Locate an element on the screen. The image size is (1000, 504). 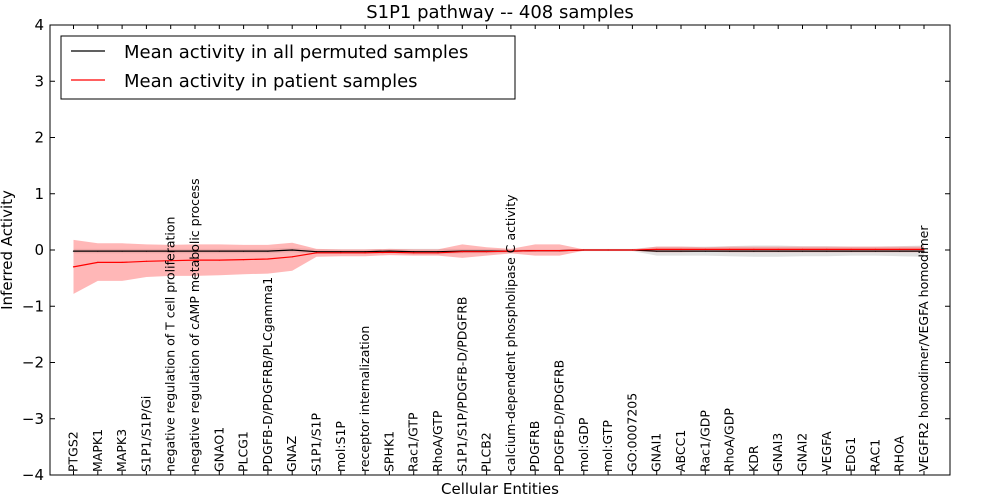
x-tick-label: S1P1/S1P is located at coordinates (316, 442).